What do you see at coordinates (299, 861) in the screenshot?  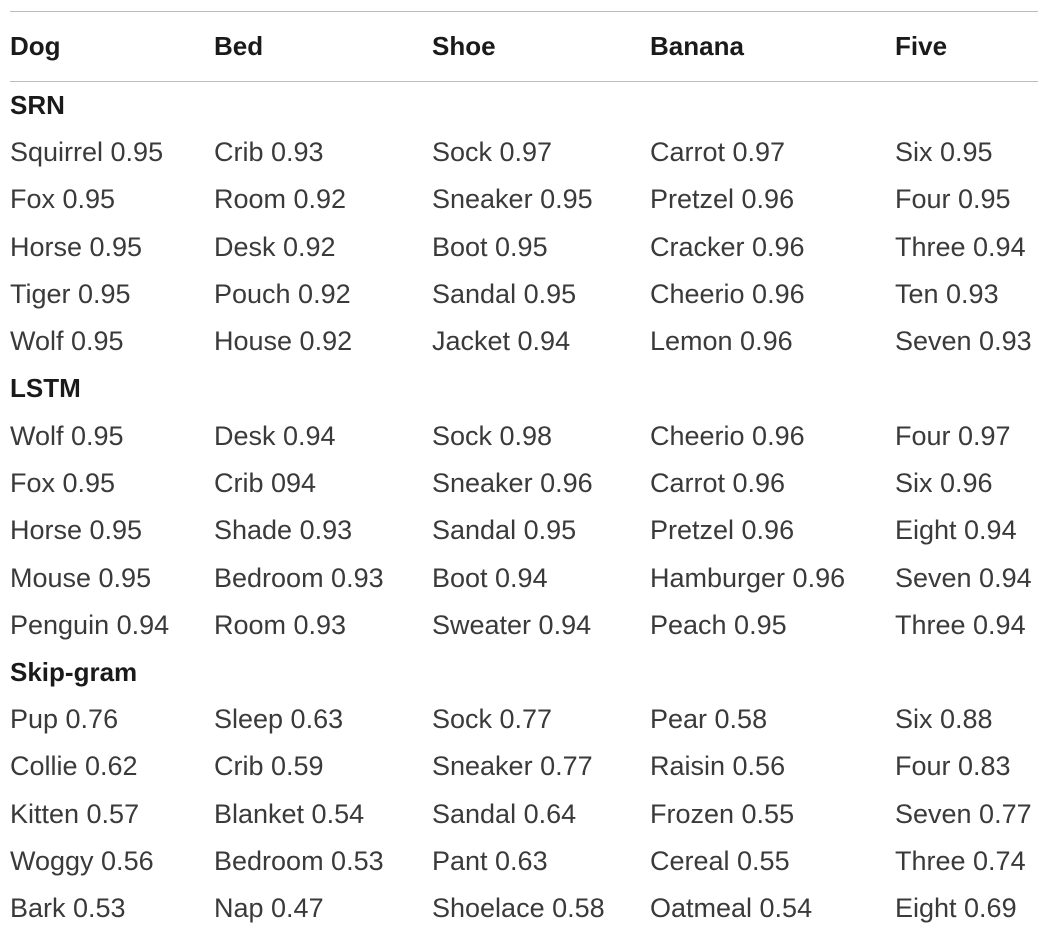 I see `table-cell: Bedroom 0.53` at bounding box center [299, 861].